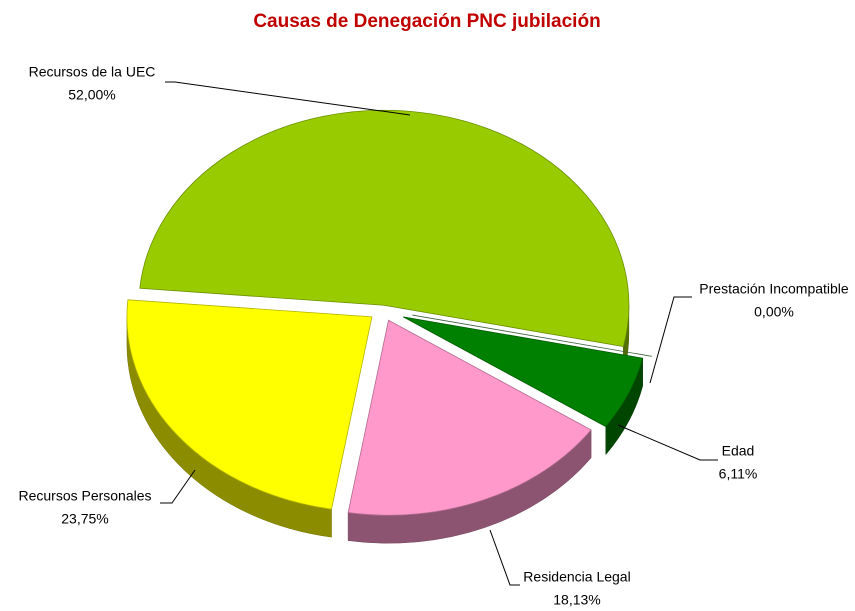 Image resolution: width=855 pixels, height=611 pixels. What do you see at coordinates (91, 95) in the screenshot?
I see `slice-value-label: 52,00%` at bounding box center [91, 95].